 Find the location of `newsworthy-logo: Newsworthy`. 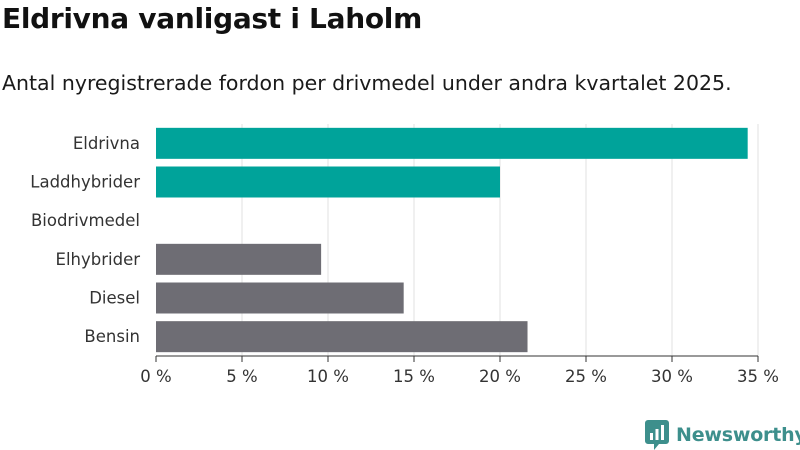

newsworthy-logo: Newsworthy is located at coordinates (722, 435).